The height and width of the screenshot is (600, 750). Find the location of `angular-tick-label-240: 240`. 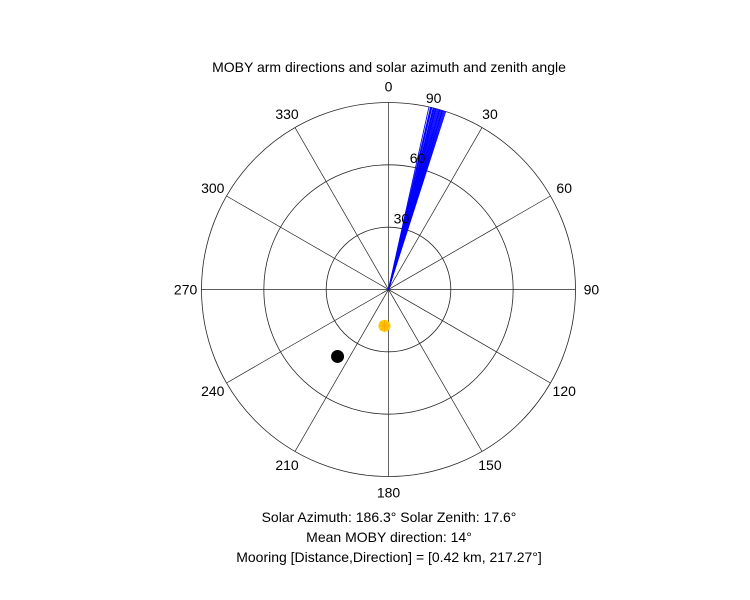

angular-tick-label-240: 240 is located at coordinates (213, 391).